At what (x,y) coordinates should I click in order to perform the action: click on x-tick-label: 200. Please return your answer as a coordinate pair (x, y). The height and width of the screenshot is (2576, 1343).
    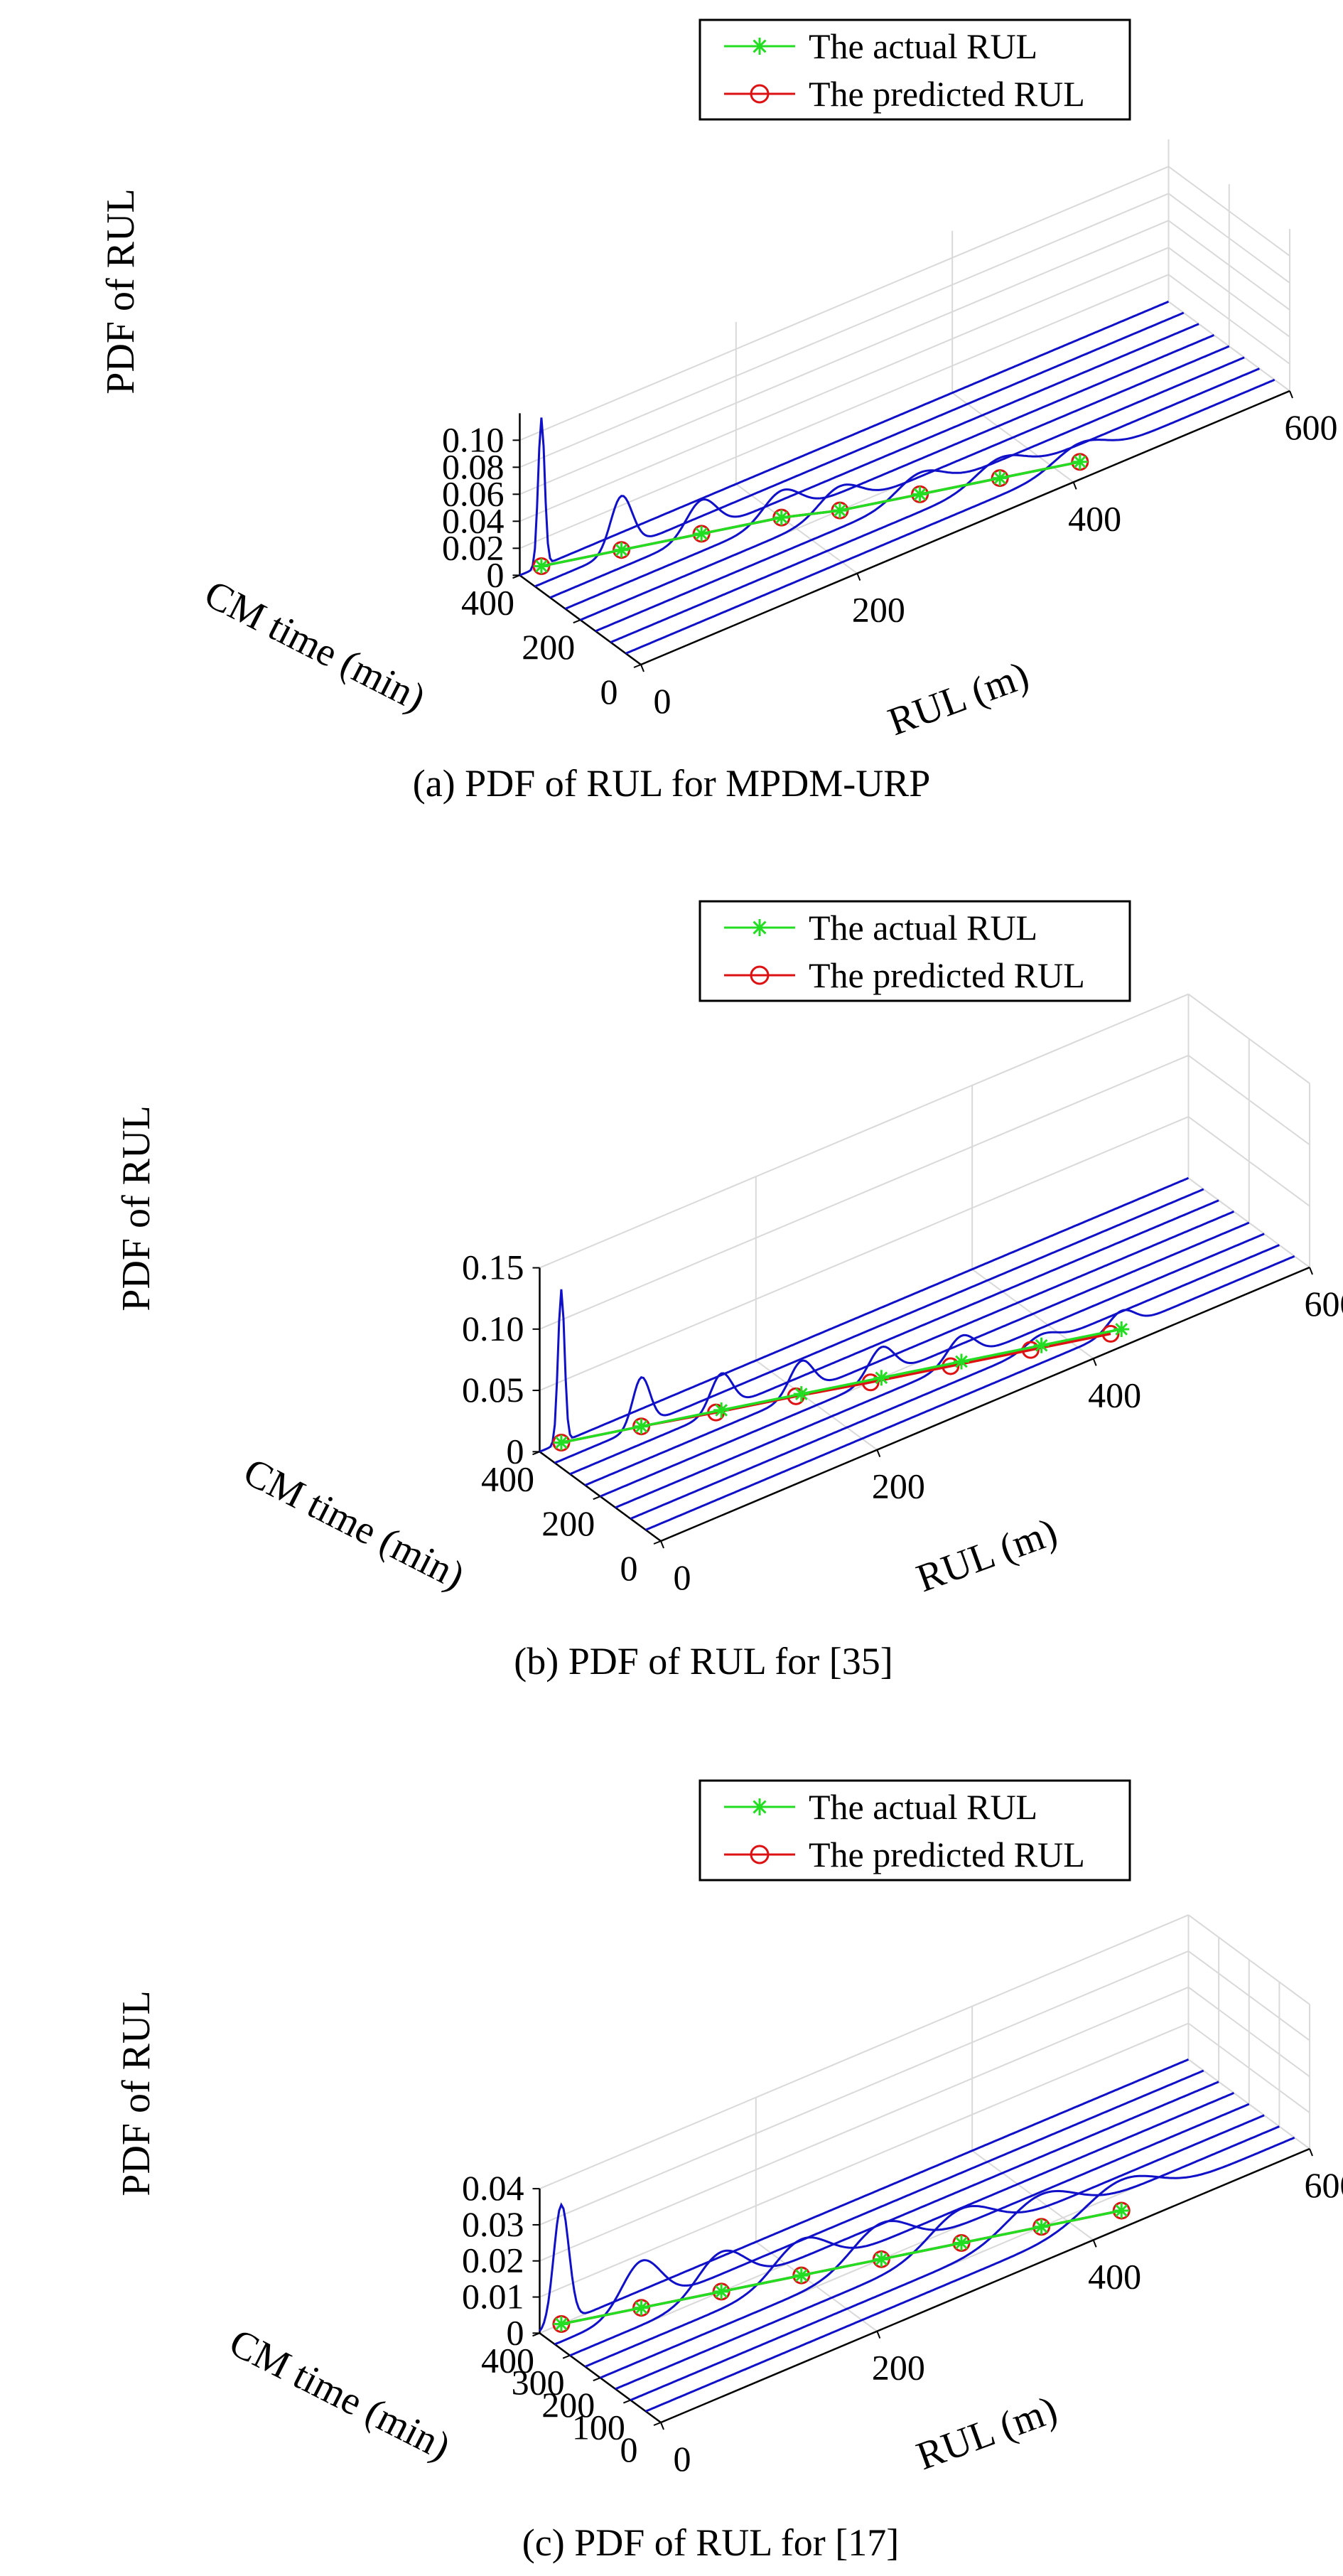
    Looking at the image, I should click on (898, 2368).